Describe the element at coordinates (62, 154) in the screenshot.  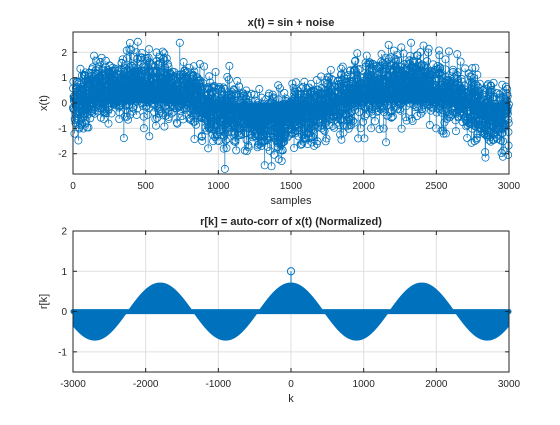
I see `y-tick-label: -2` at that location.